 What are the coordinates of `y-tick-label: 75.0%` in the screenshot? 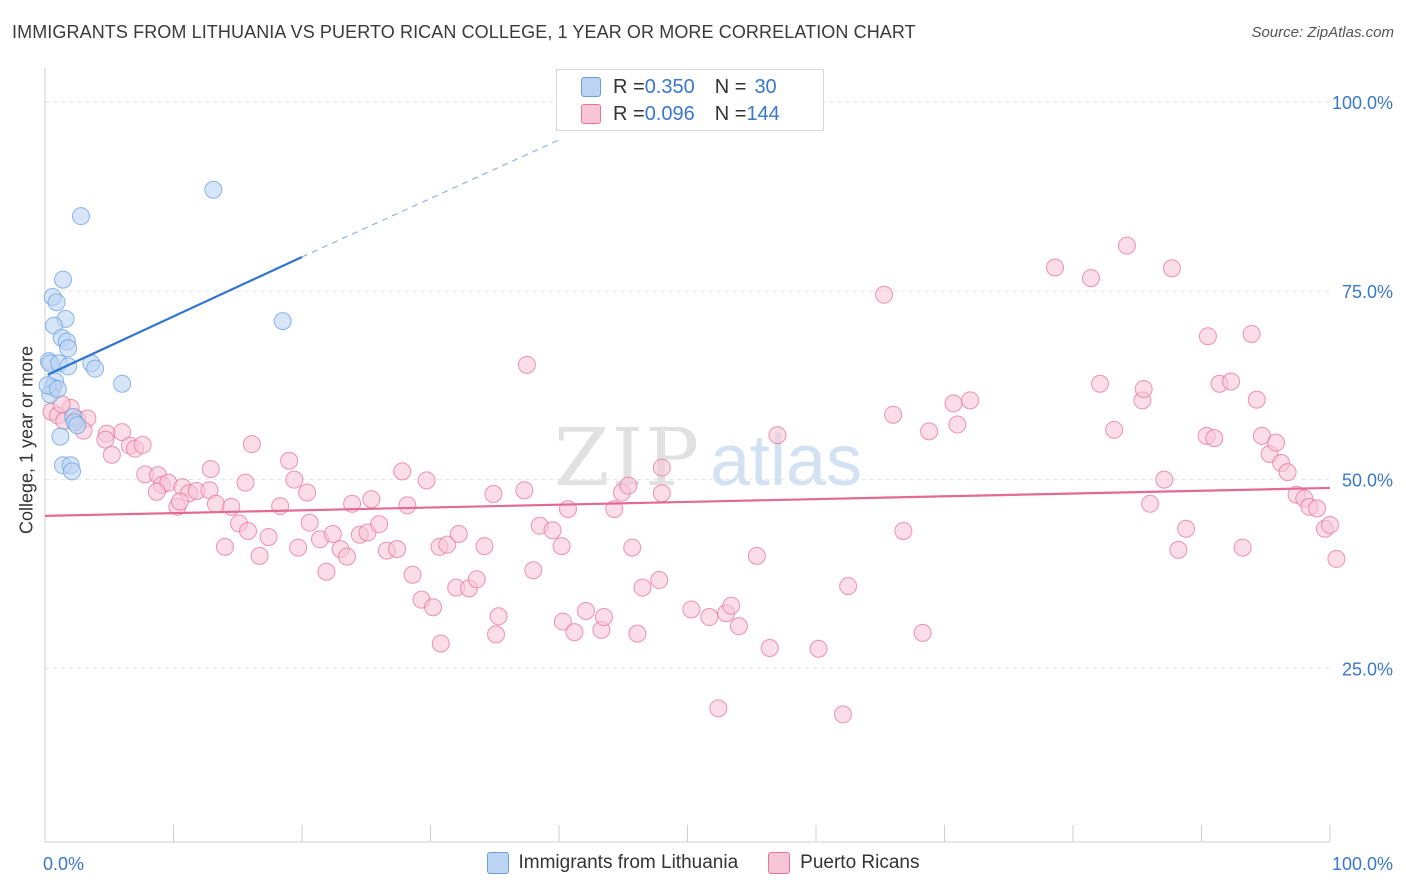 It's located at (1367, 292).